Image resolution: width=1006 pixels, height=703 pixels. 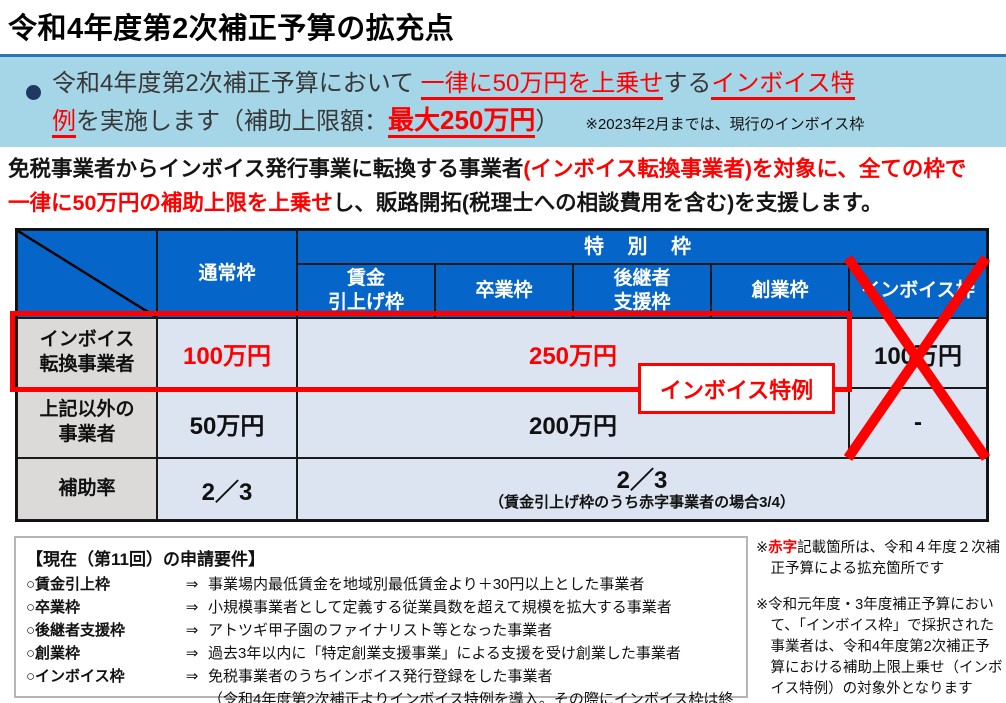 I want to click on req-text: アトツギ甲子園のファイナリスト等となった事業者, so click(x=380, y=630).